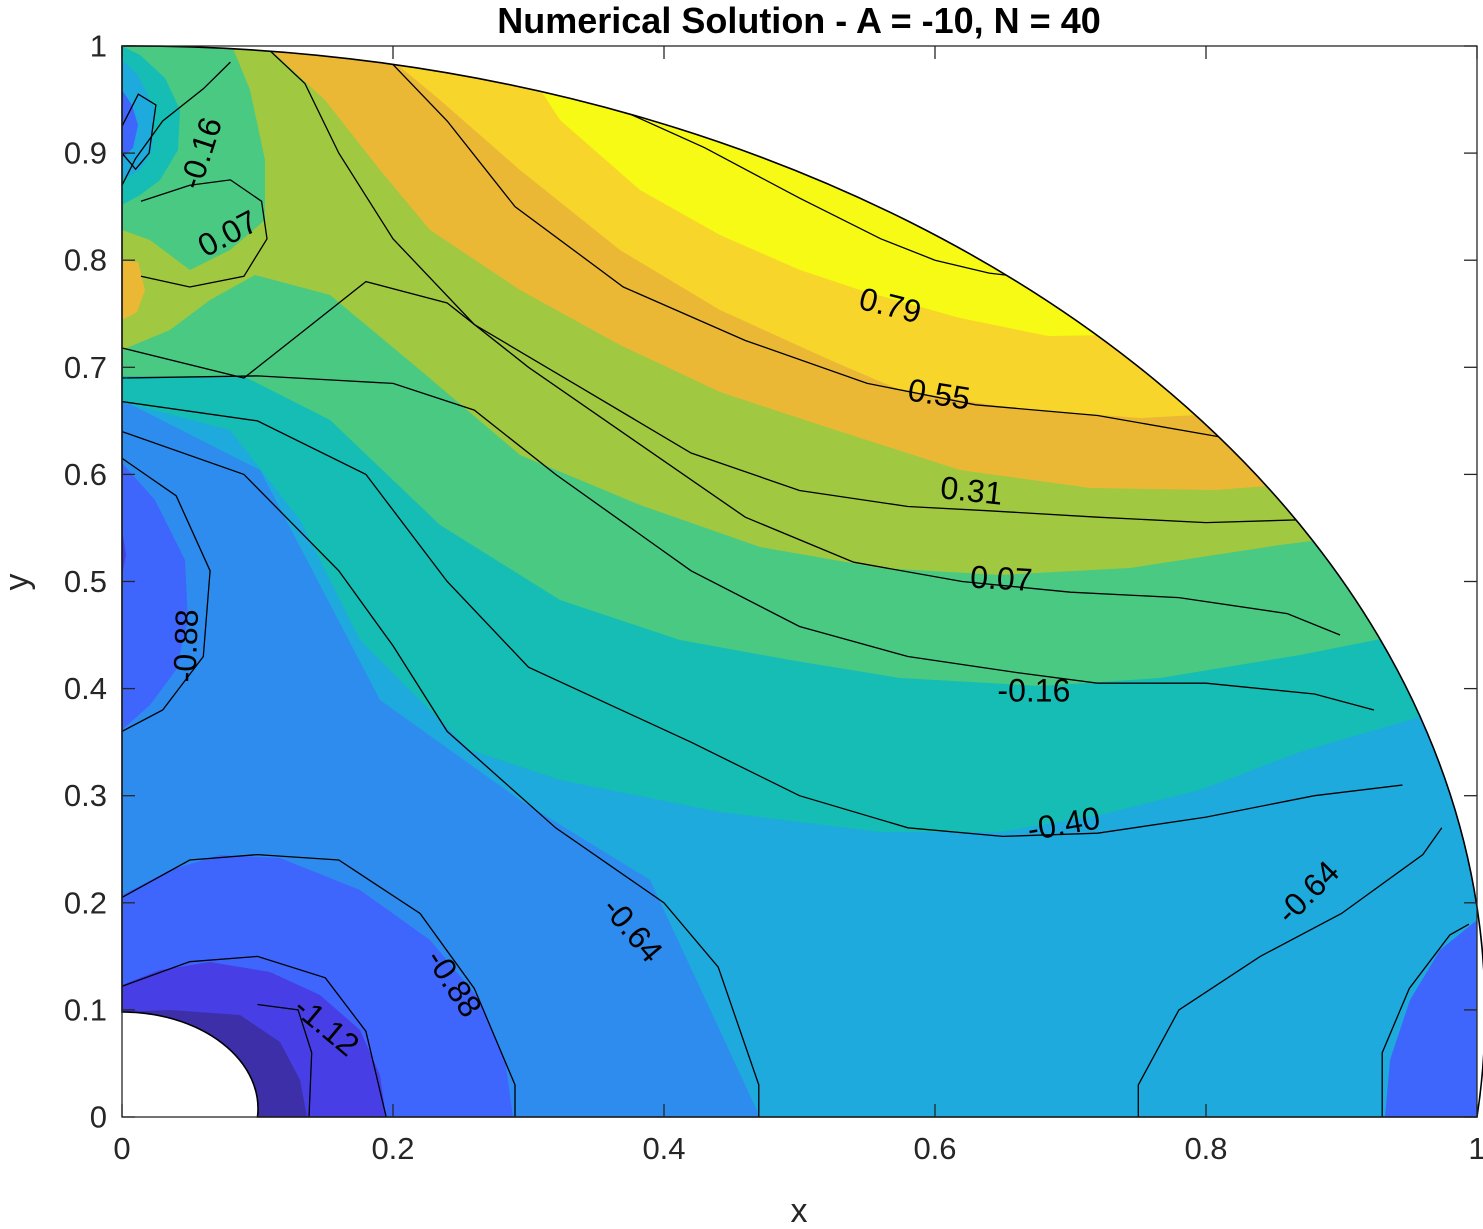  What do you see at coordinates (663, 1148) in the screenshot?
I see `x-tick-label: 0.4` at bounding box center [663, 1148].